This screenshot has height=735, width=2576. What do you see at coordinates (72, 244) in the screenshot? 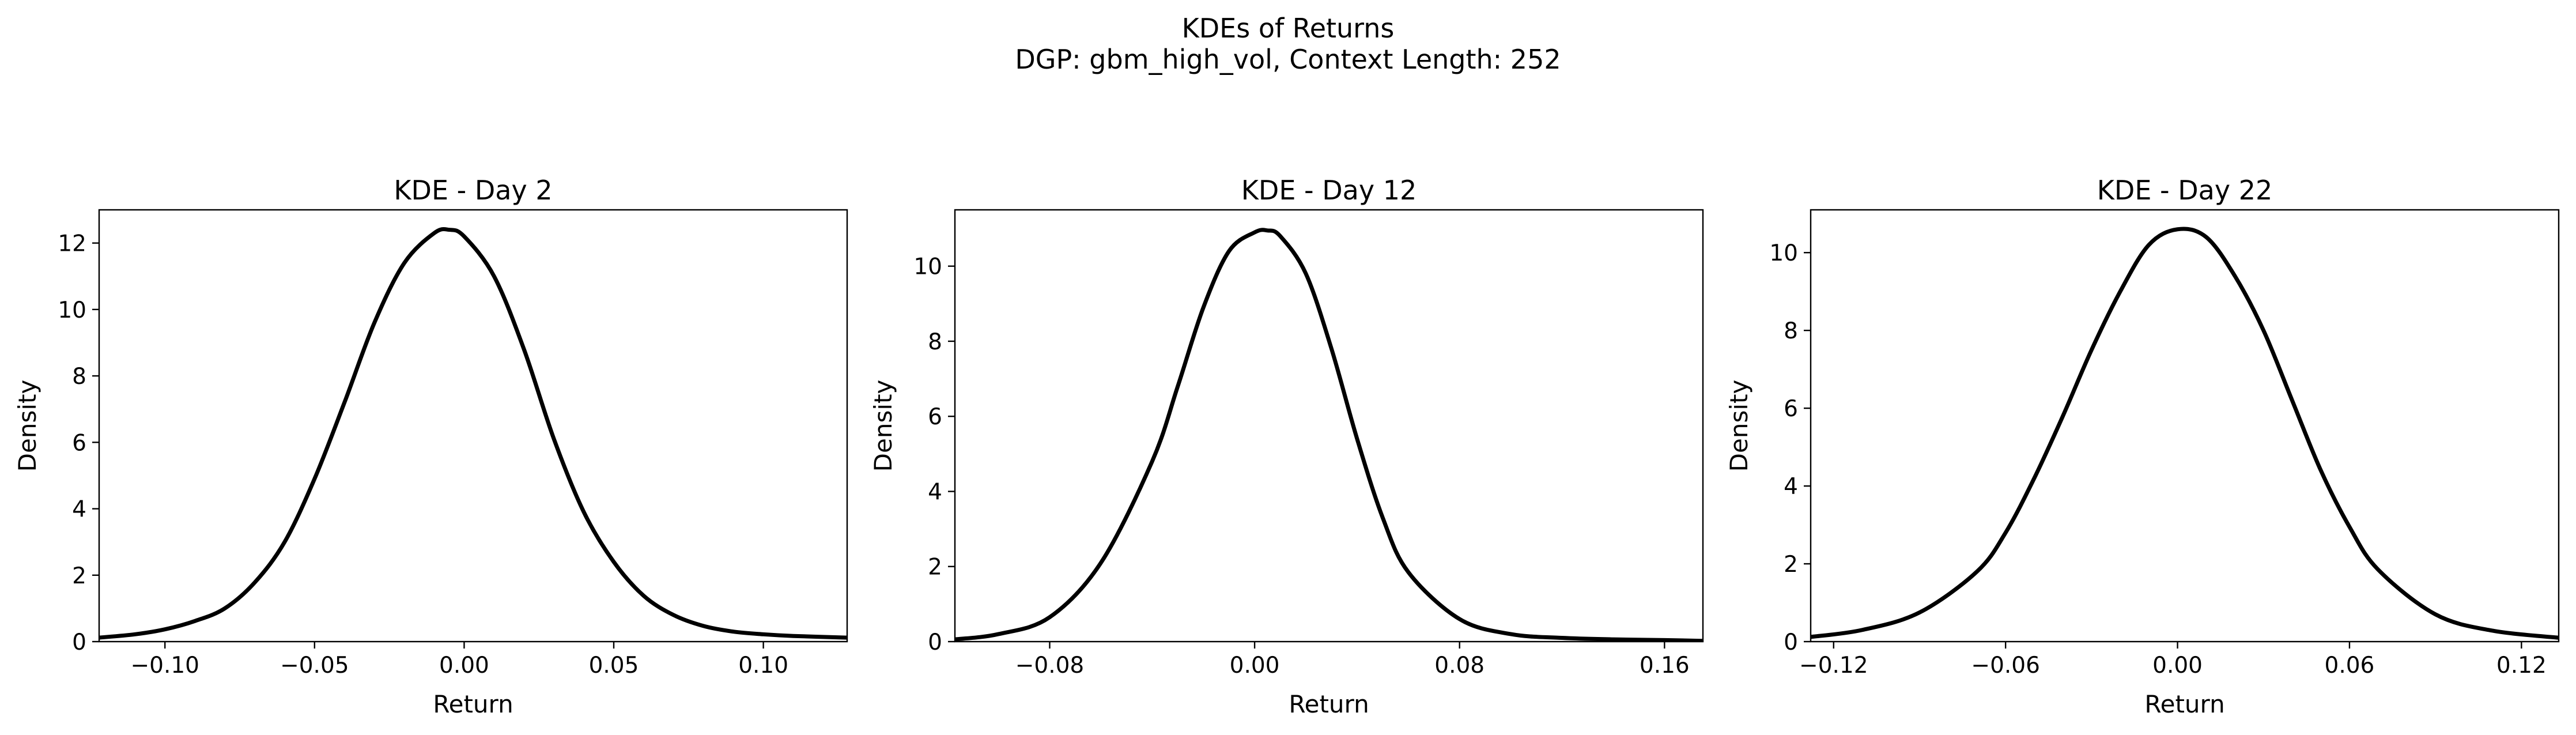
I see `y-tick-label: 12` at bounding box center [72, 244].